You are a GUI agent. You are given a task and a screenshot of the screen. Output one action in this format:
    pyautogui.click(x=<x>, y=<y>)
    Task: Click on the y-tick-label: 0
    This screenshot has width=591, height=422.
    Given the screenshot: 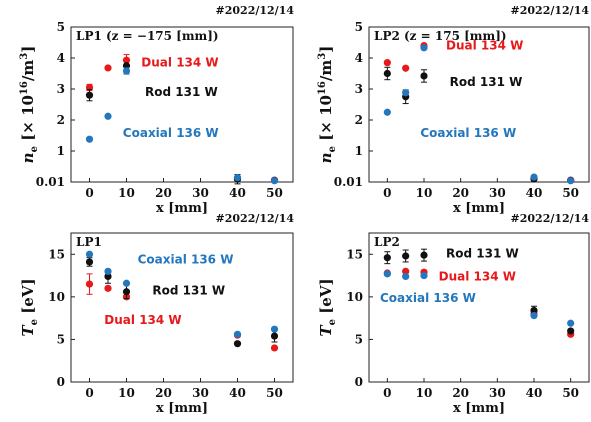 What is the action you would take?
    pyautogui.click(x=359, y=382)
    